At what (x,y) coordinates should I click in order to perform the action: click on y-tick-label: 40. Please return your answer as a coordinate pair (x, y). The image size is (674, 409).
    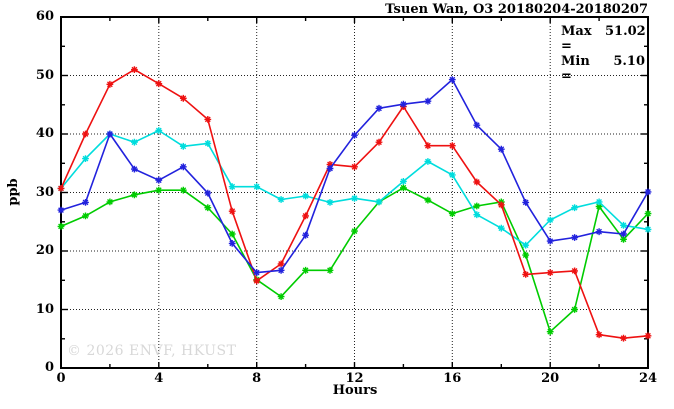
    Looking at the image, I should click on (44, 133).